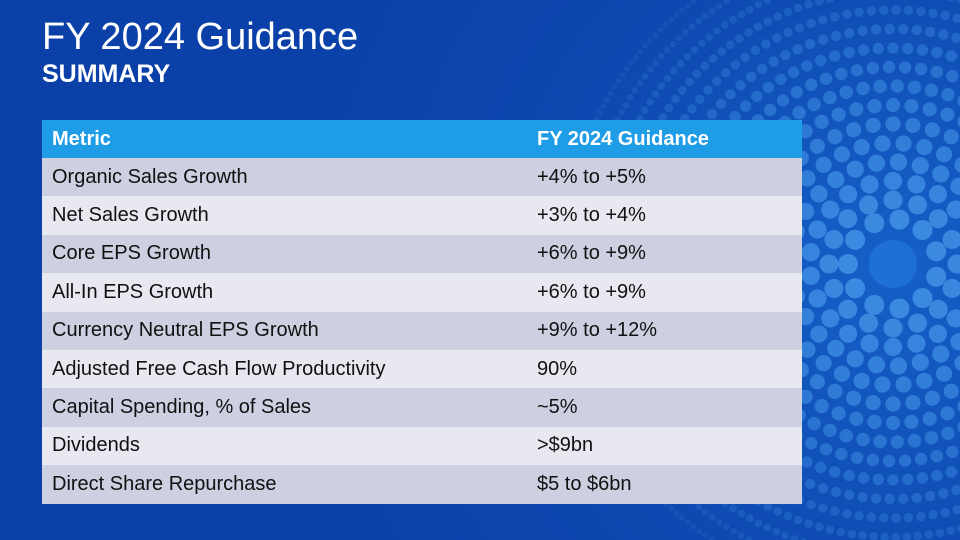 The width and height of the screenshot is (960, 540). I want to click on table-row: Adjusted Free Cash Flow Productivity 90%, so click(422, 369).